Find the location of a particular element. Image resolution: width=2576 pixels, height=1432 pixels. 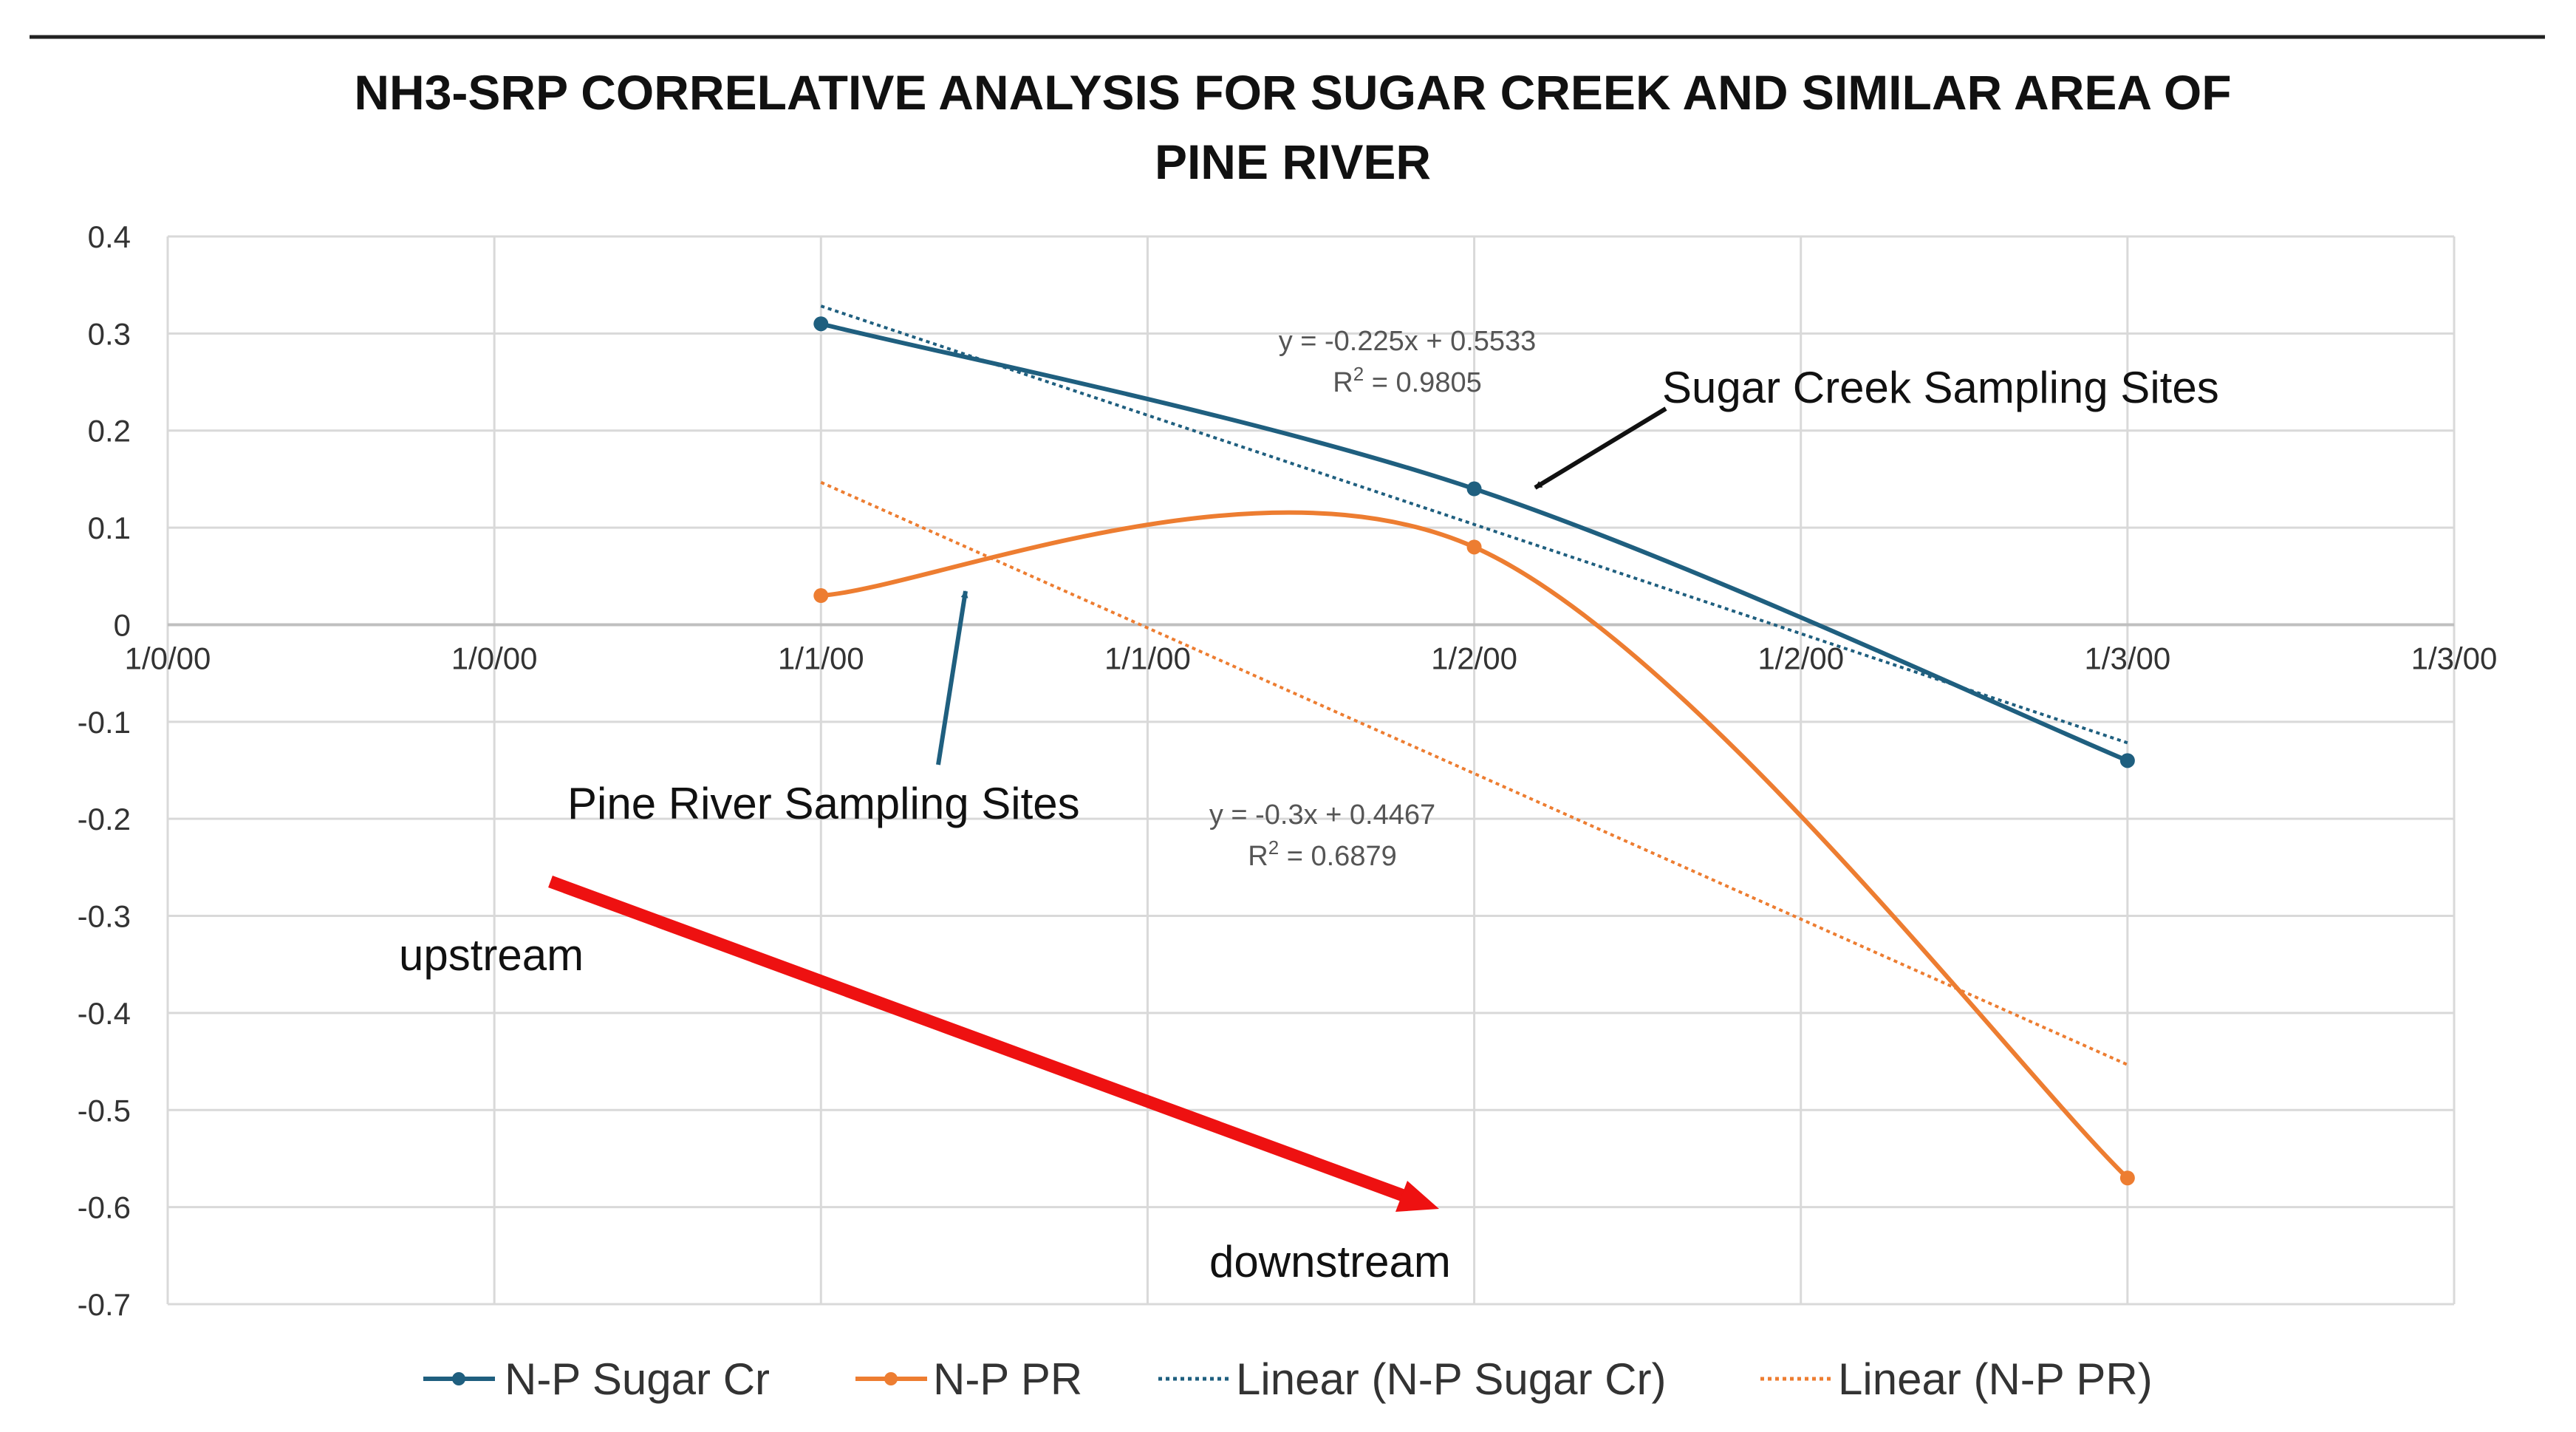

sugar-trend-equation: y = -0.225x + 0.5533 is located at coordinates (1408, 341).